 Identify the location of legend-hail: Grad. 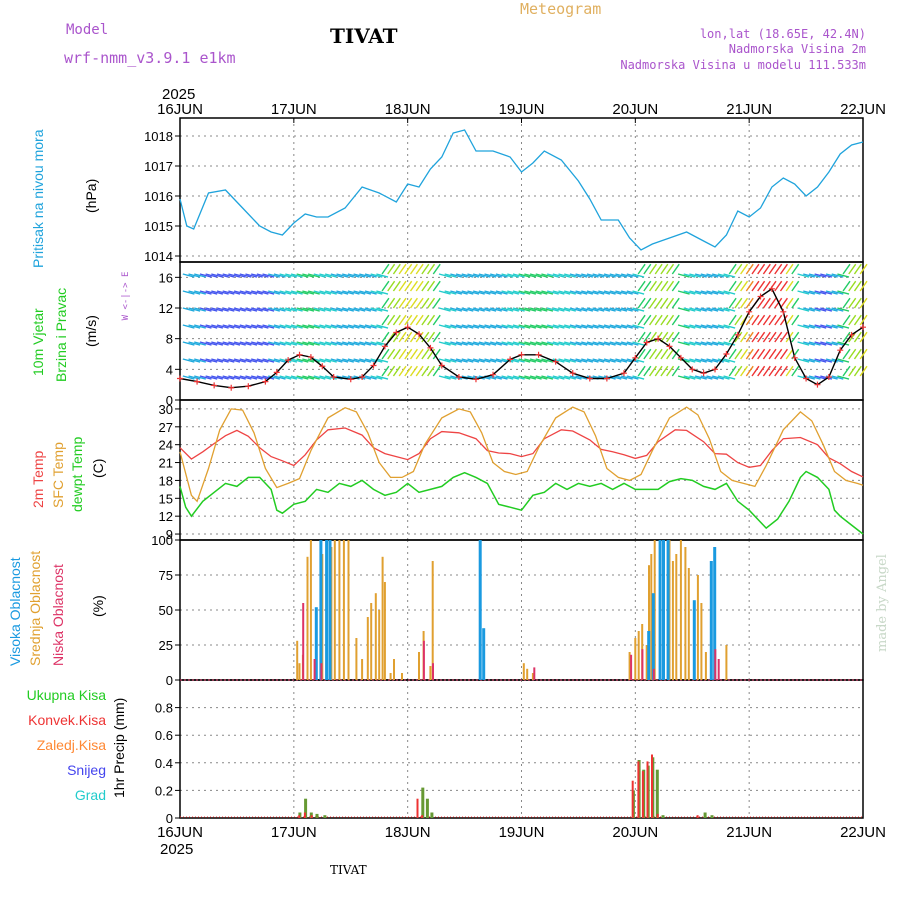
(90, 795).